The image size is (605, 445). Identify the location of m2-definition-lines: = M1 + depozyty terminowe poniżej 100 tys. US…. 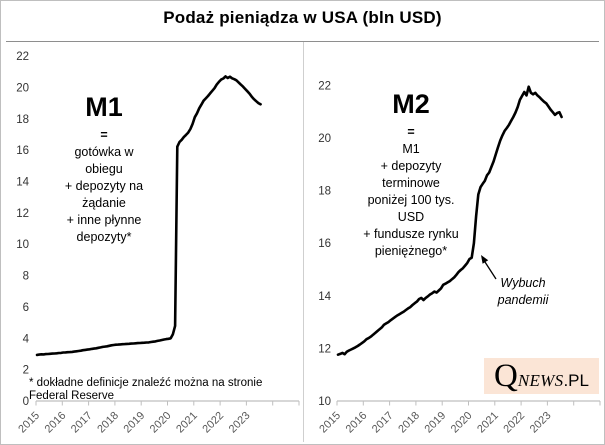
(411, 191).